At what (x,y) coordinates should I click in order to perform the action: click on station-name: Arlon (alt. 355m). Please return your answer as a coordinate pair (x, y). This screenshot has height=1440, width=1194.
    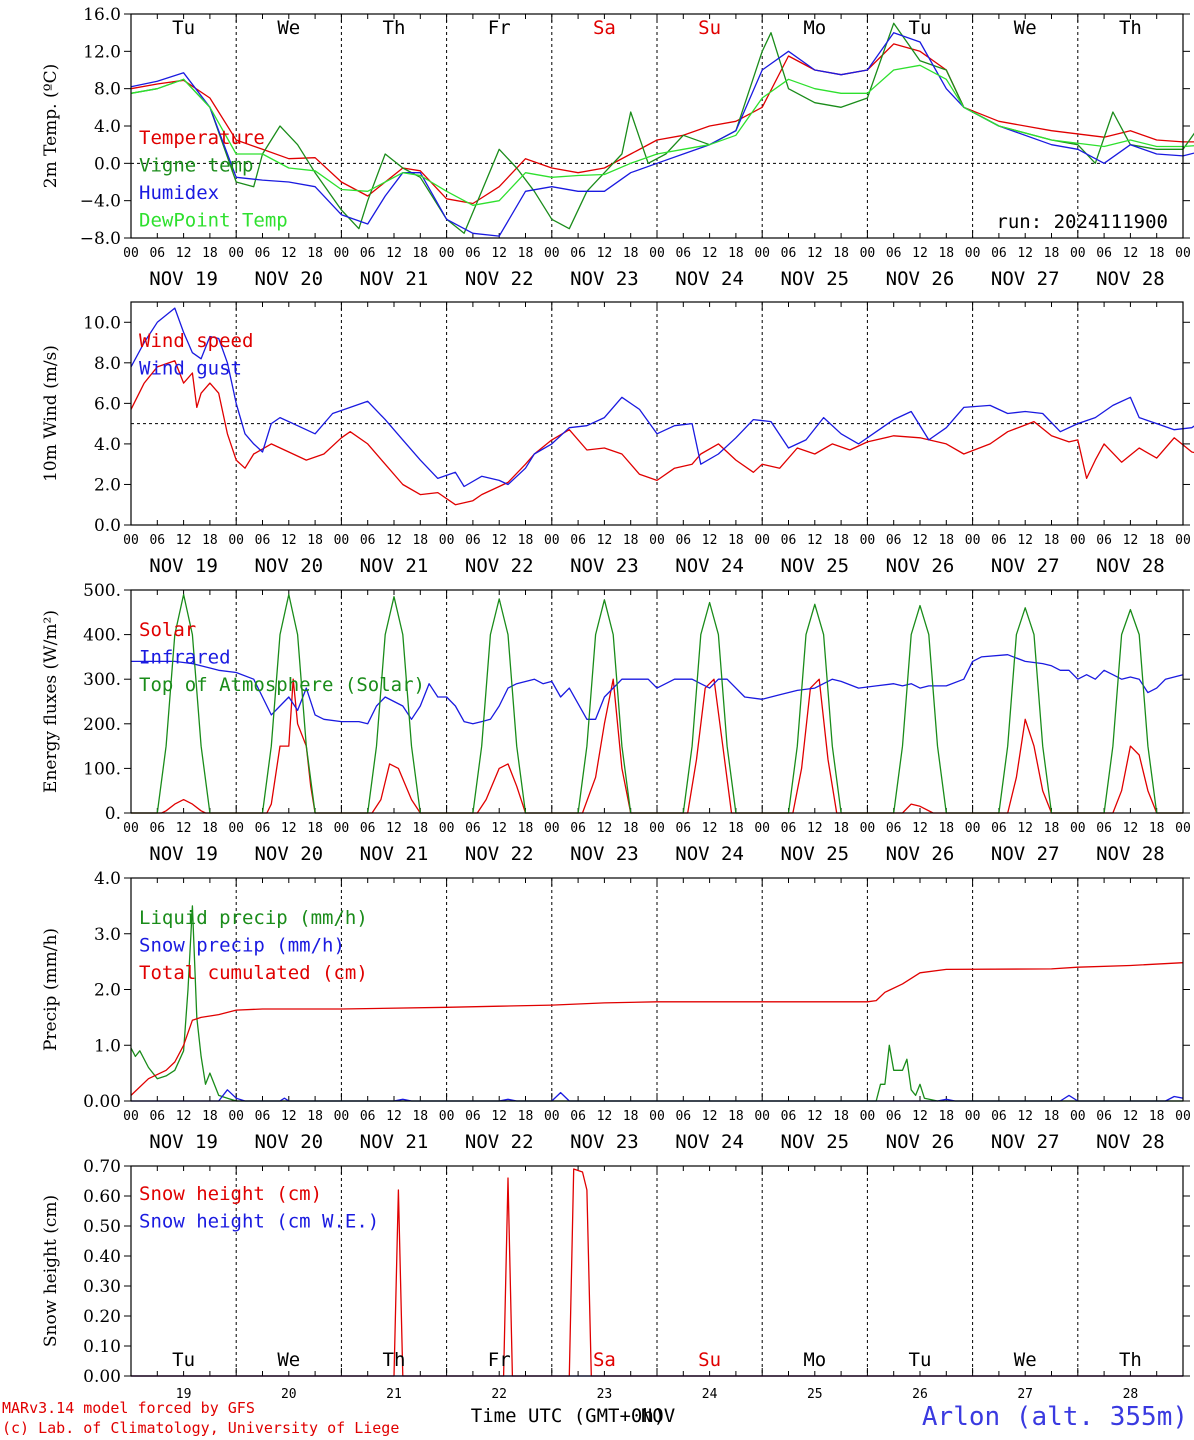
    Looking at the image, I should click on (1054, 1417).